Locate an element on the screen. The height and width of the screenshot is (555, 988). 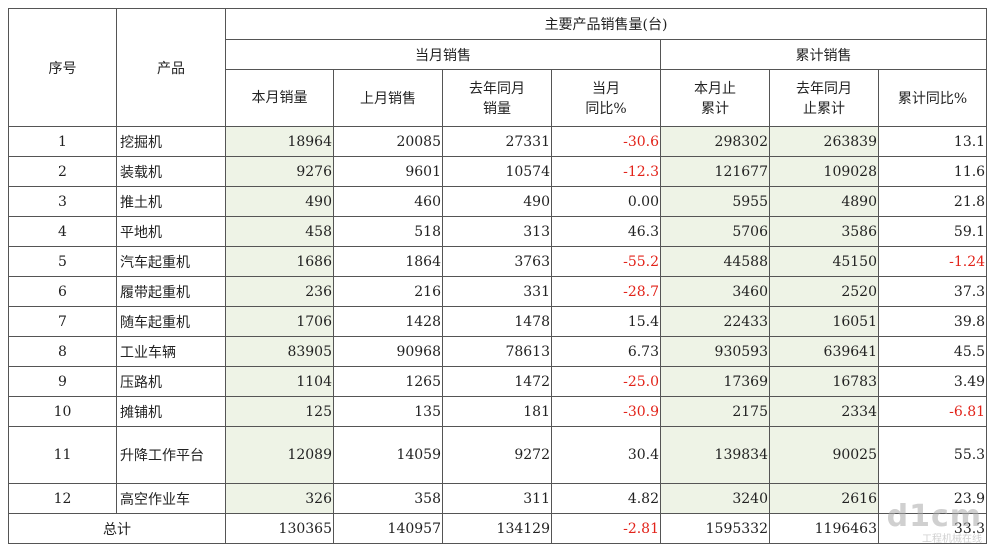
cell-ytd-yoy: 45.5 is located at coordinates (932, 351).